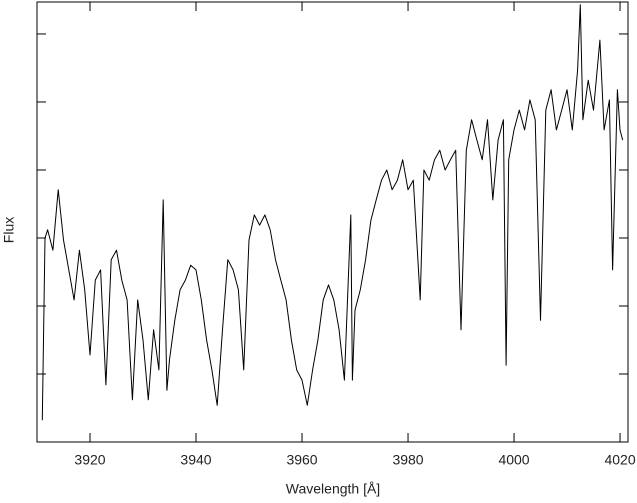 The height and width of the screenshot is (503, 637). I want to click on x-tick-label: 4020, so click(619, 460).